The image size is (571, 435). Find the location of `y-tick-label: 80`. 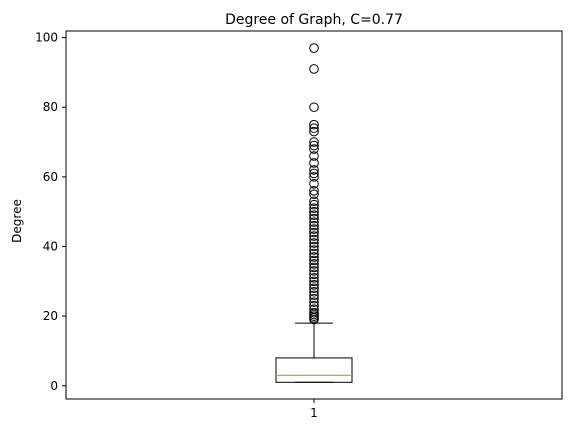

y-tick-label: 80 is located at coordinates (50, 107).